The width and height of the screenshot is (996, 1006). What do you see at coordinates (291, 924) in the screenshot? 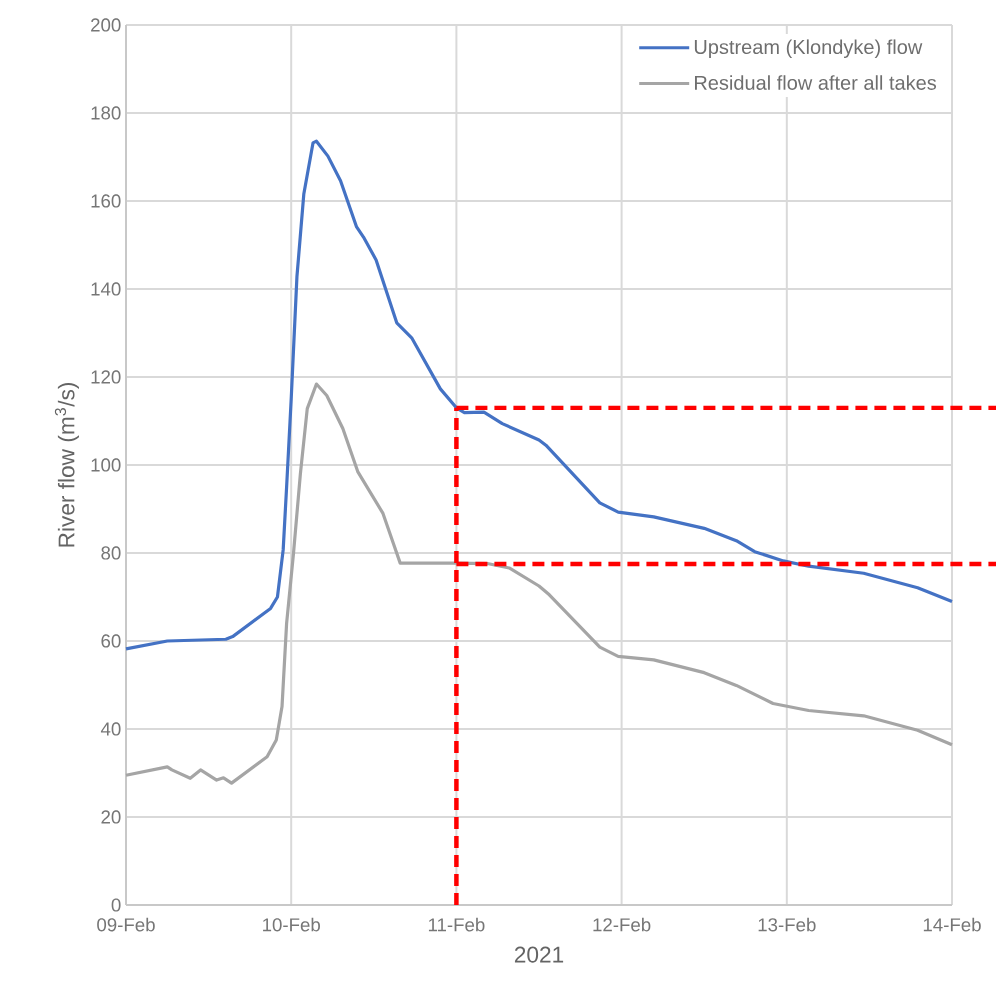
I see `x-tick-label: 10-Feb` at bounding box center [291, 924].